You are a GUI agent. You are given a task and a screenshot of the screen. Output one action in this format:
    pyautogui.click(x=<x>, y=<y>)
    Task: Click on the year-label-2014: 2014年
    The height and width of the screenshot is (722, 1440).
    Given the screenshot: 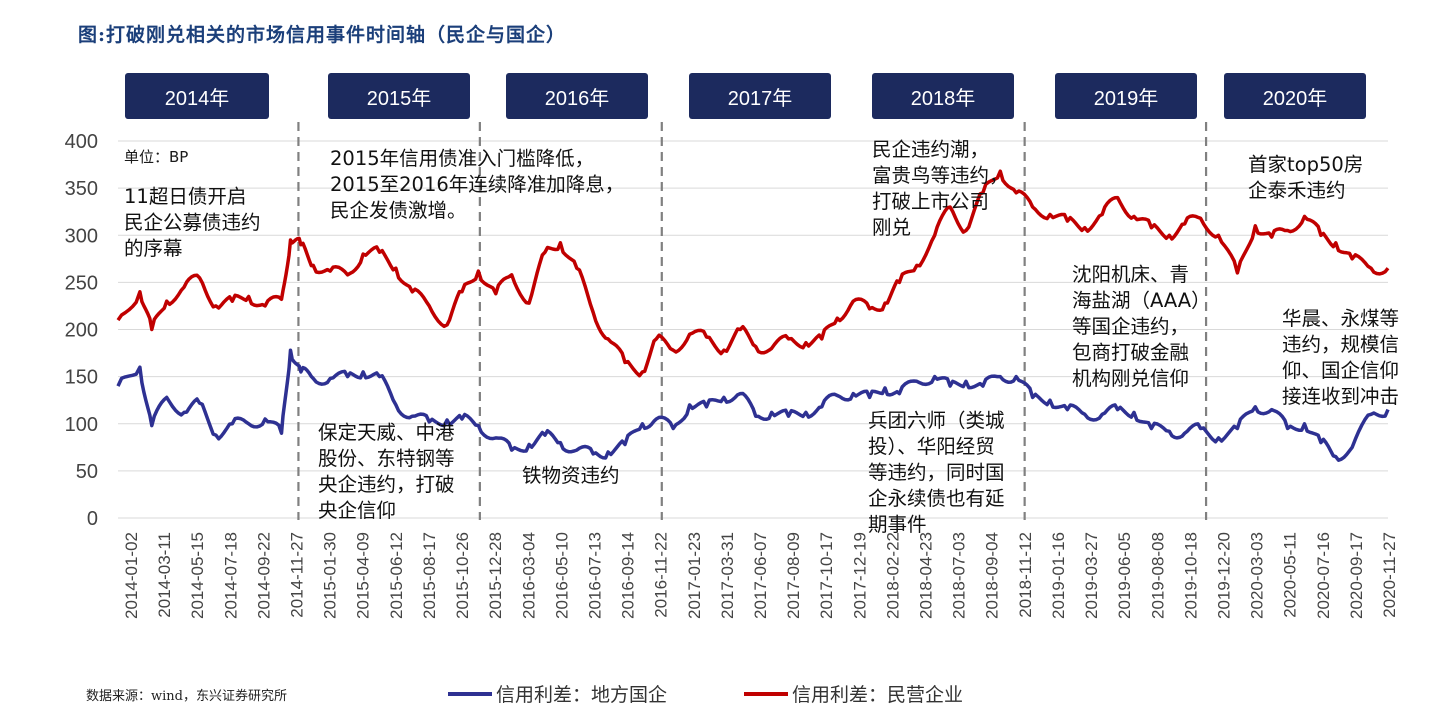 What is the action you would take?
    pyautogui.click(x=197, y=96)
    